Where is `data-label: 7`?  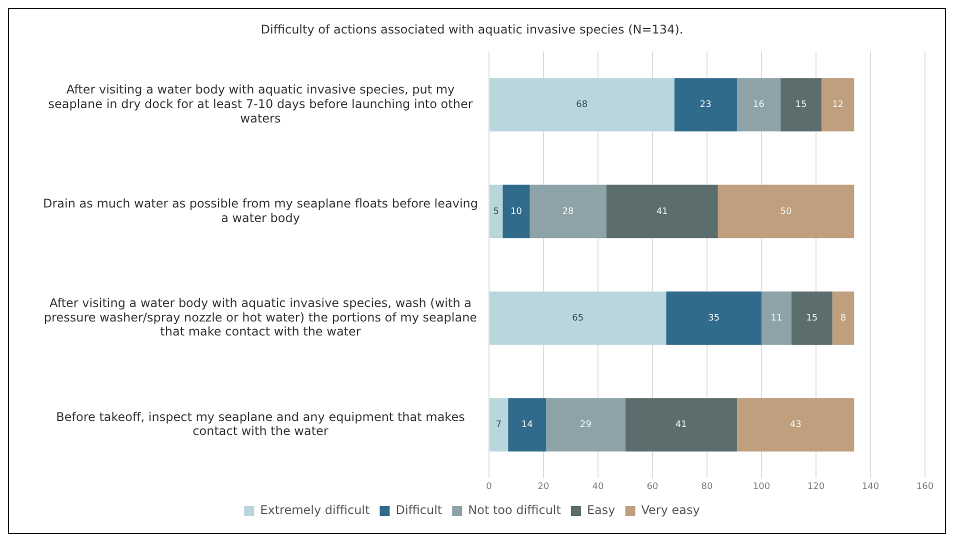 data-label: 7 is located at coordinates (499, 425).